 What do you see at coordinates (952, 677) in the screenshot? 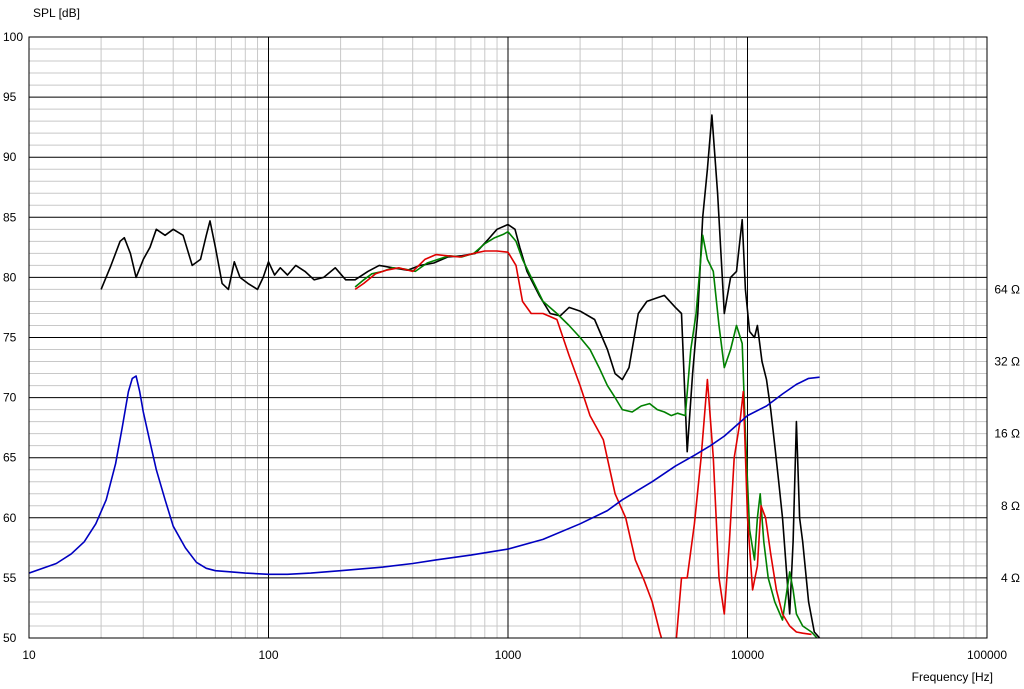
I see `x-axis-label: Frequency [Hz]` at bounding box center [952, 677].